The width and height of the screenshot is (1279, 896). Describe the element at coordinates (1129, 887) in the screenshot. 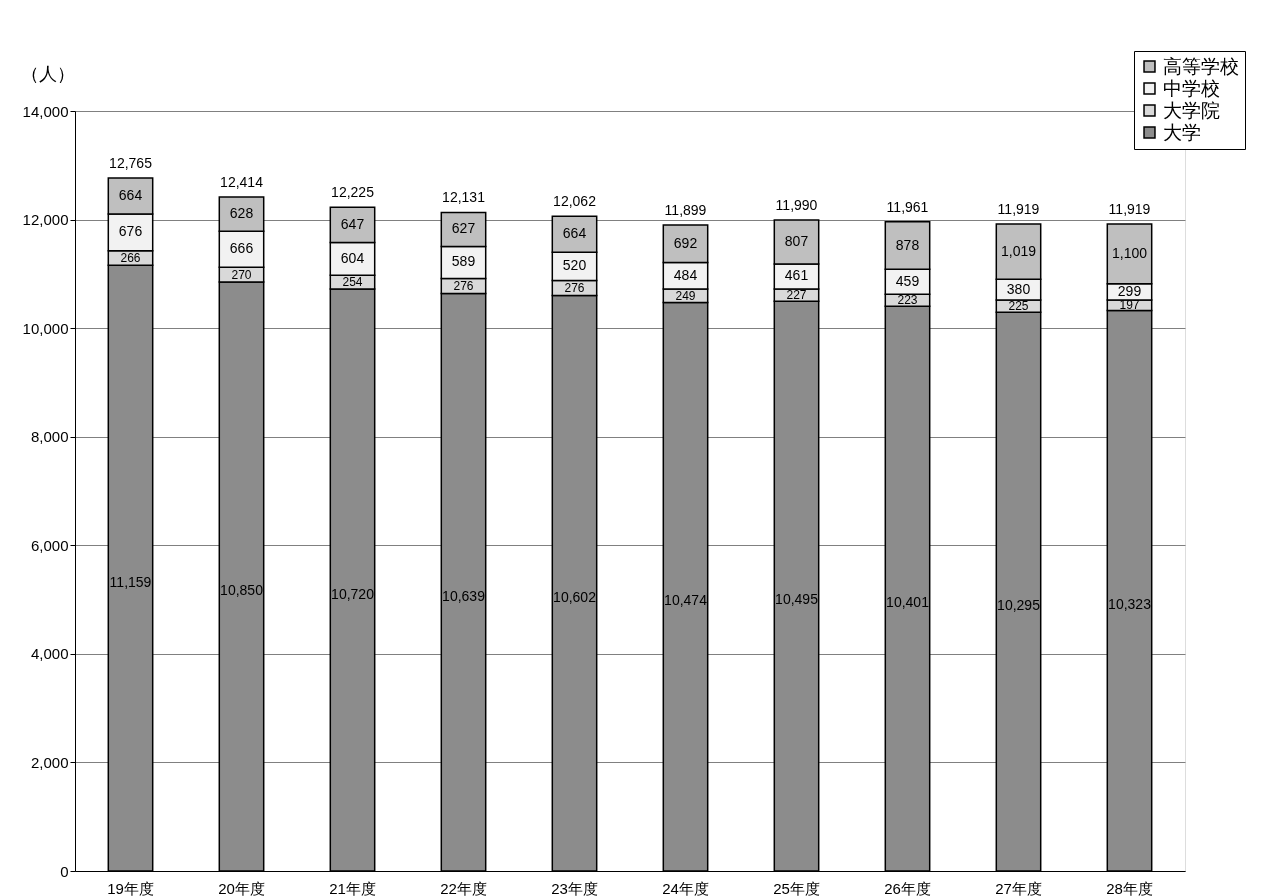

I see `x-tick-label: 28年度` at that location.